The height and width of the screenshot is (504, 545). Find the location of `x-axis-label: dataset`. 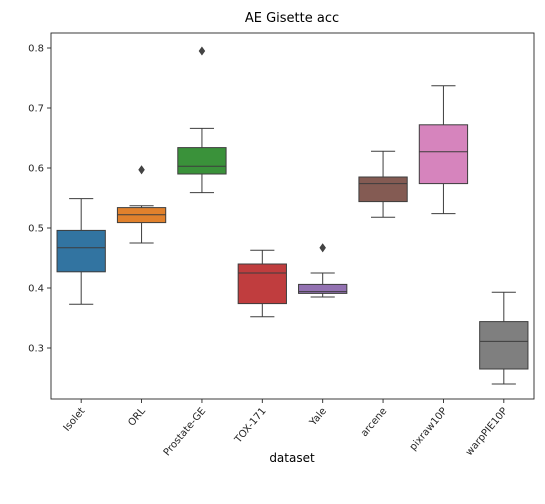

x-axis-label: dataset is located at coordinates (292, 458).